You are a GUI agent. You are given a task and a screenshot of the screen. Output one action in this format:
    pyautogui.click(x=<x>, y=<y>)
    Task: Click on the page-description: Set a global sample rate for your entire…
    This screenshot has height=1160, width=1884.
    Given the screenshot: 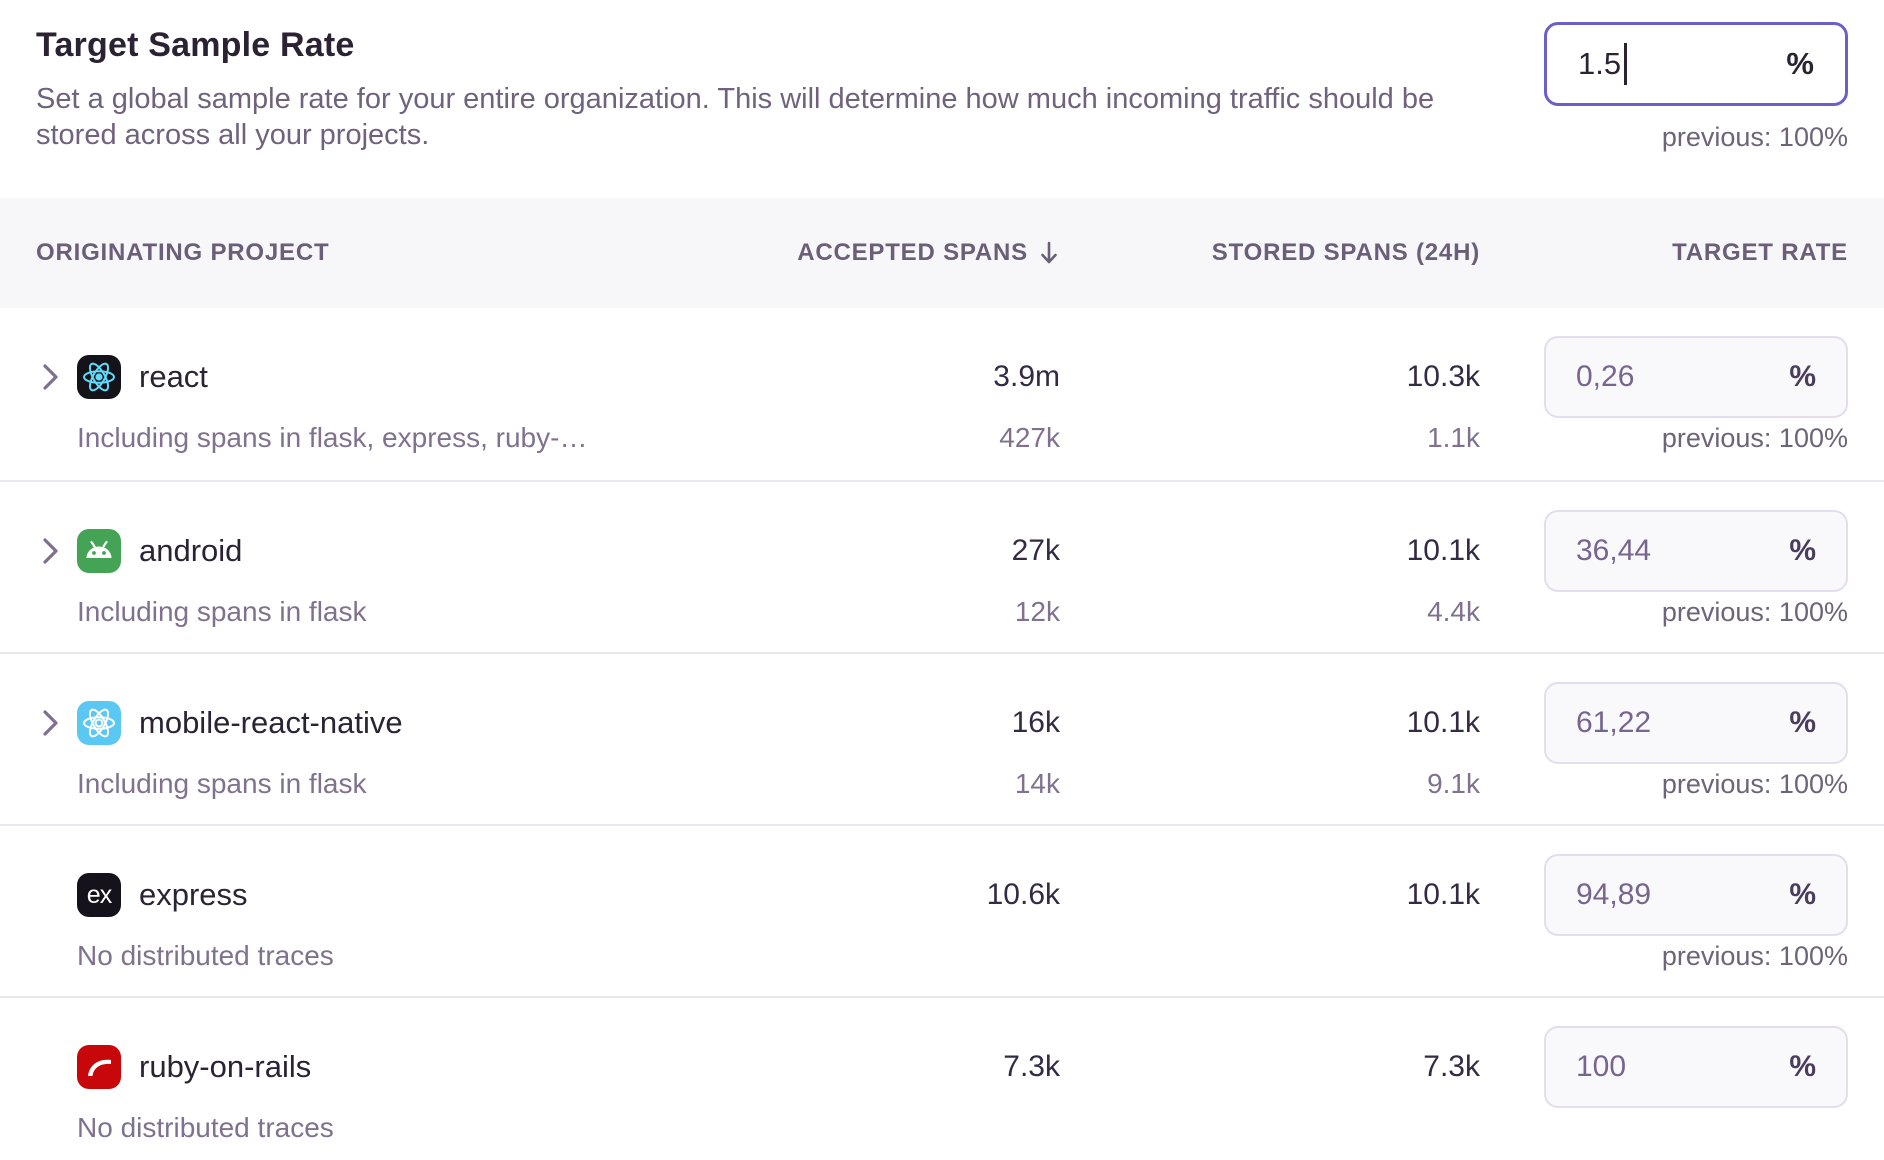 What is the action you would take?
    pyautogui.click(x=735, y=117)
    